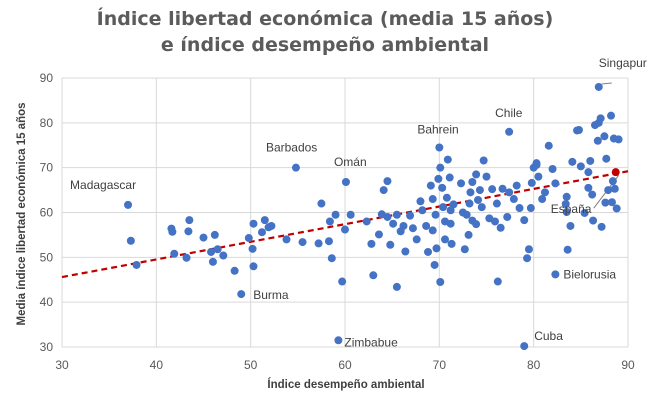 This screenshot has width=650, height=405. Describe the element at coordinates (157, 365) in the screenshot. I see `x-tick-label: 40` at that location.